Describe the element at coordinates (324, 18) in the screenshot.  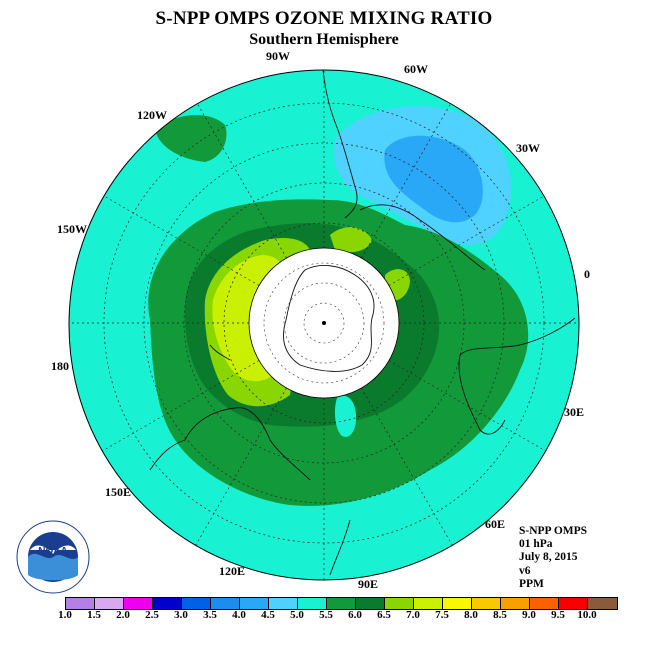
I see `map-title: S-NPP OMPS OZONE MIXING RATIO` at that location.